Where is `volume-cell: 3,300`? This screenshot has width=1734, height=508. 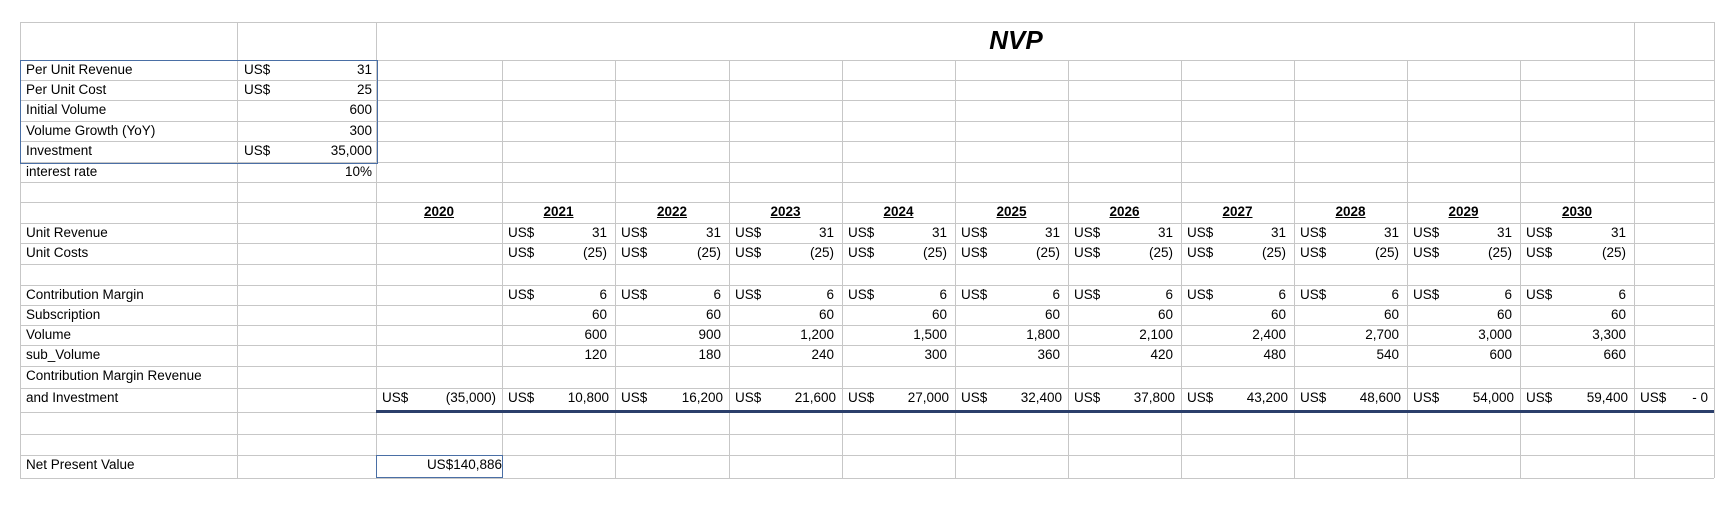 volume-cell: 3,300 is located at coordinates (1609, 334).